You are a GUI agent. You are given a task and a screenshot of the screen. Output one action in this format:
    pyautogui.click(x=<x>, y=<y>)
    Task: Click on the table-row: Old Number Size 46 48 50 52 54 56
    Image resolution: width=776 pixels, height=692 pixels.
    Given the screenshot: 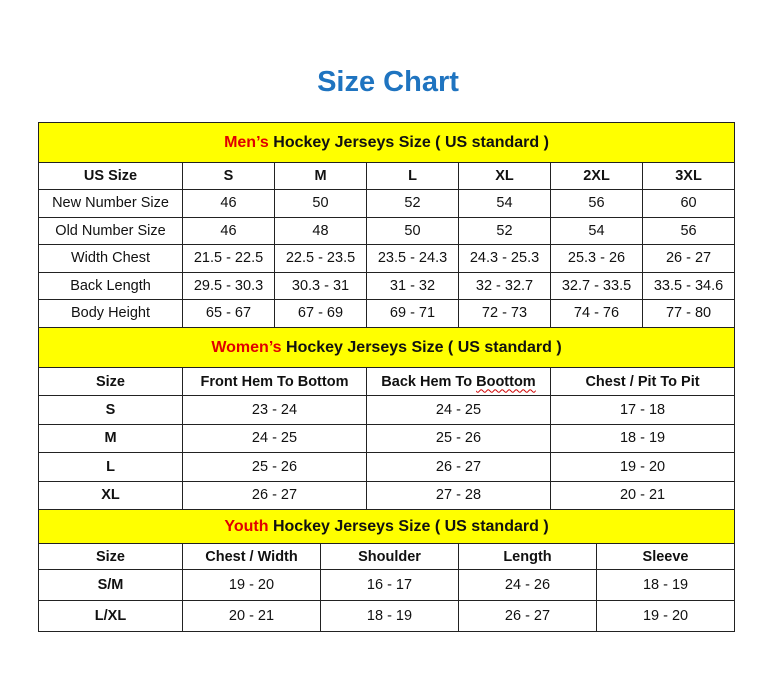 What is the action you would take?
    pyautogui.click(x=387, y=230)
    